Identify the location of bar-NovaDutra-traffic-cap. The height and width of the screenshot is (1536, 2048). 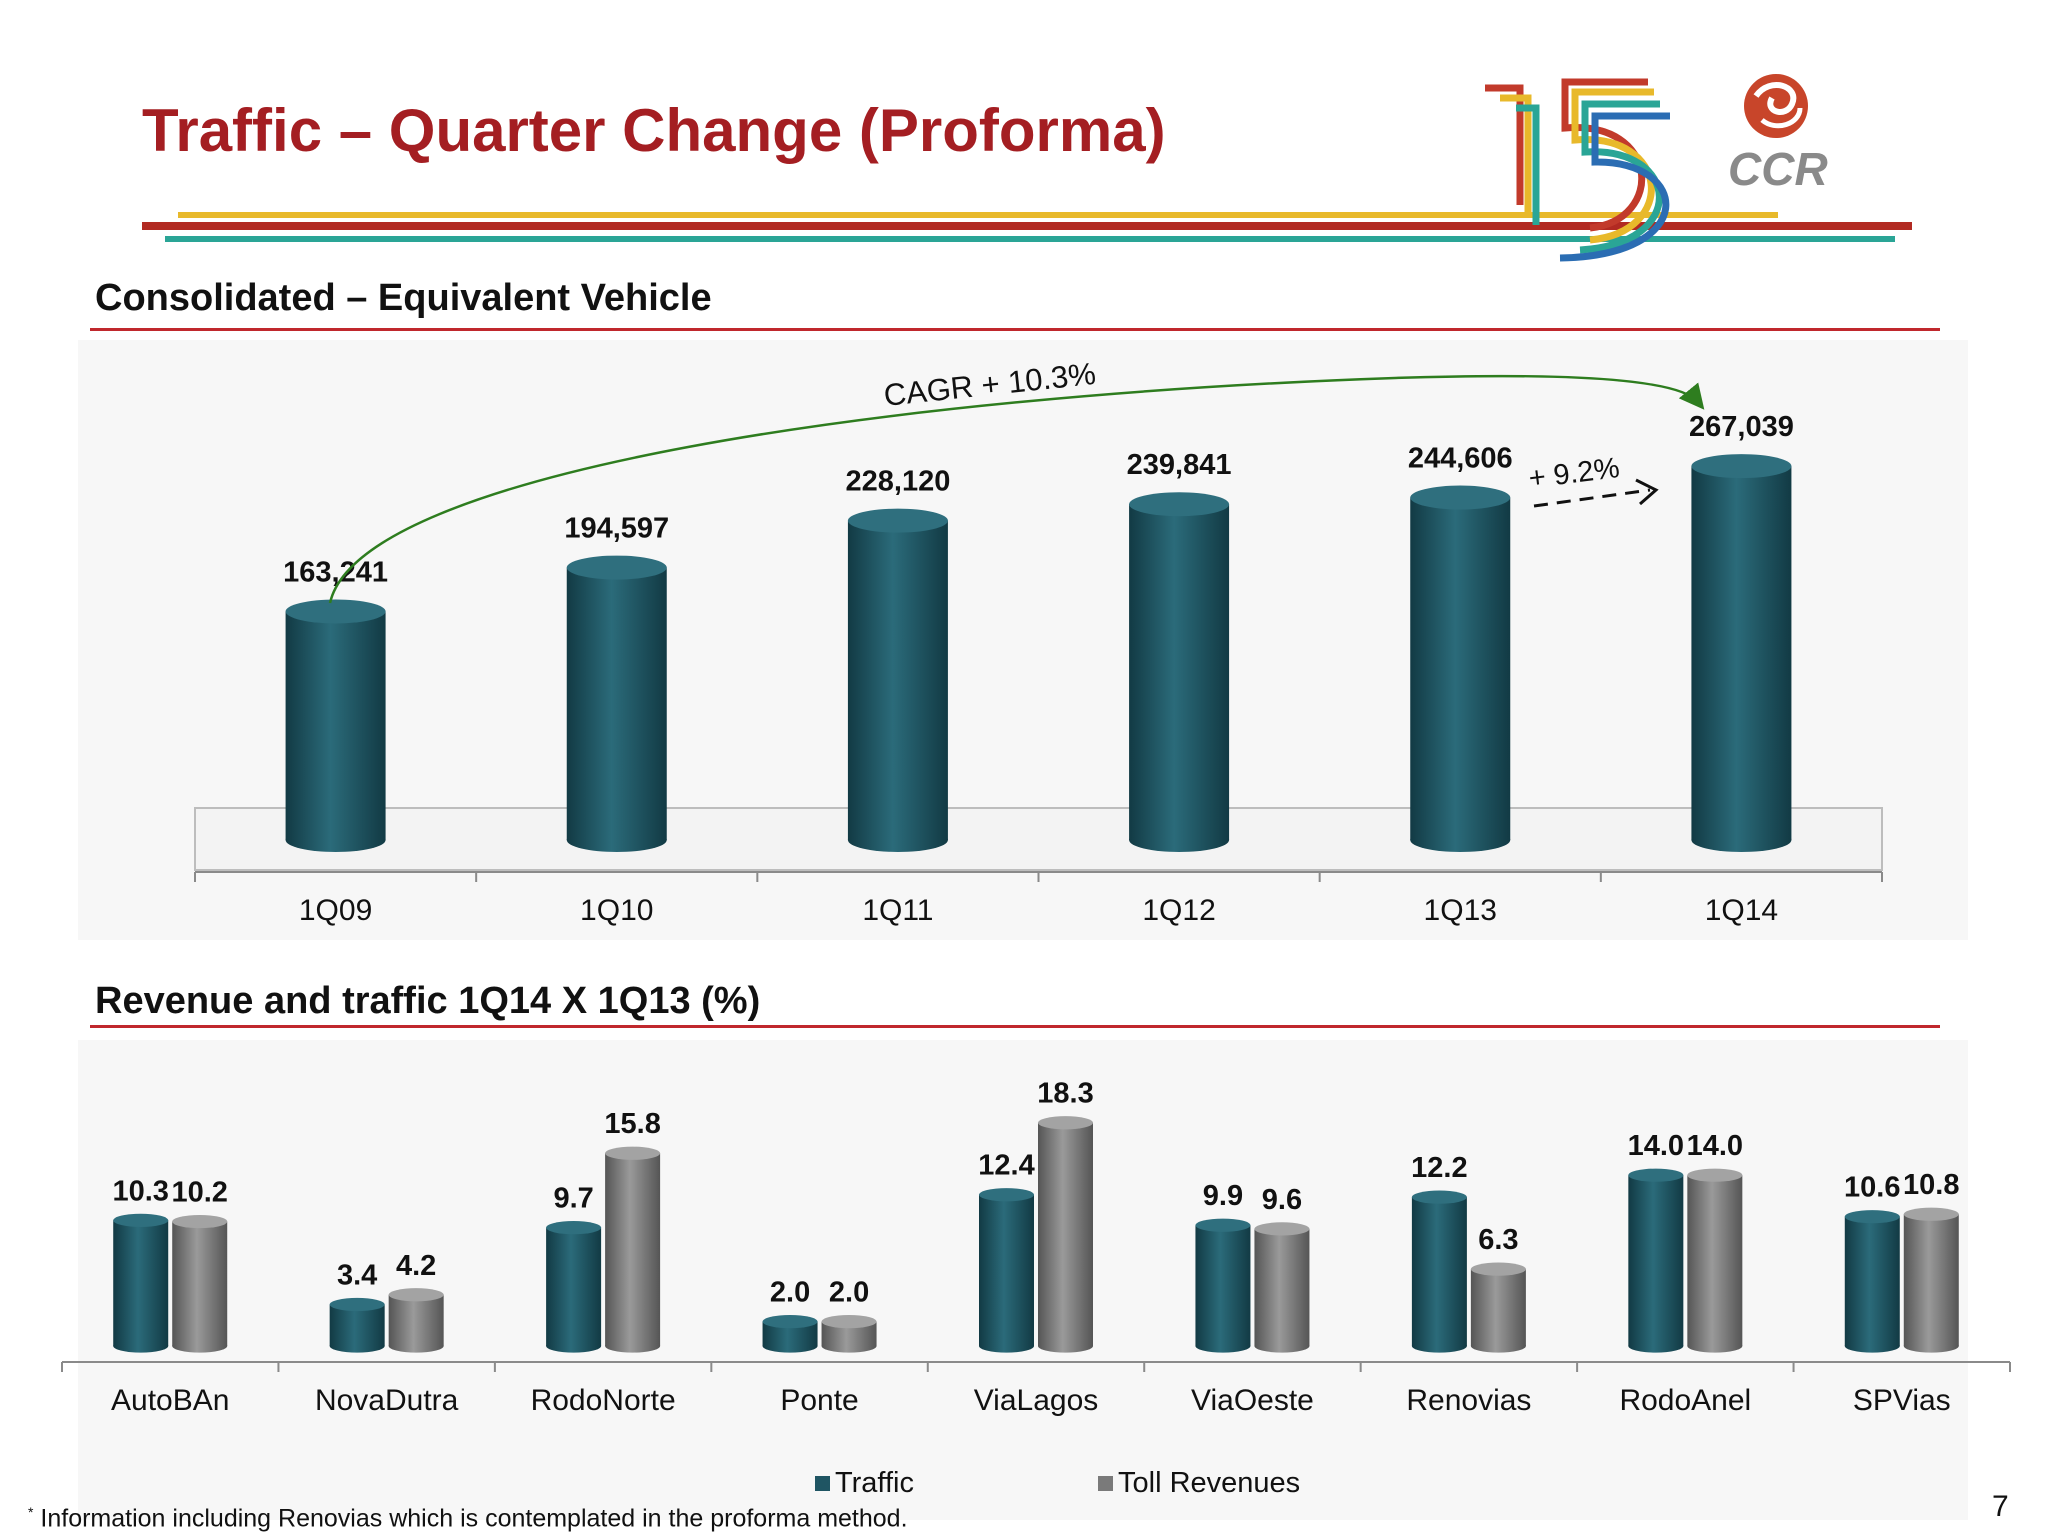
(357, 1304).